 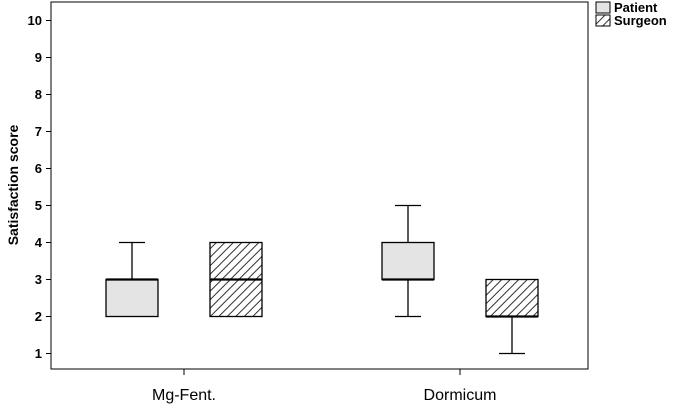 What do you see at coordinates (38, 57) in the screenshot?
I see `y-tick-label: 9` at bounding box center [38, 57].